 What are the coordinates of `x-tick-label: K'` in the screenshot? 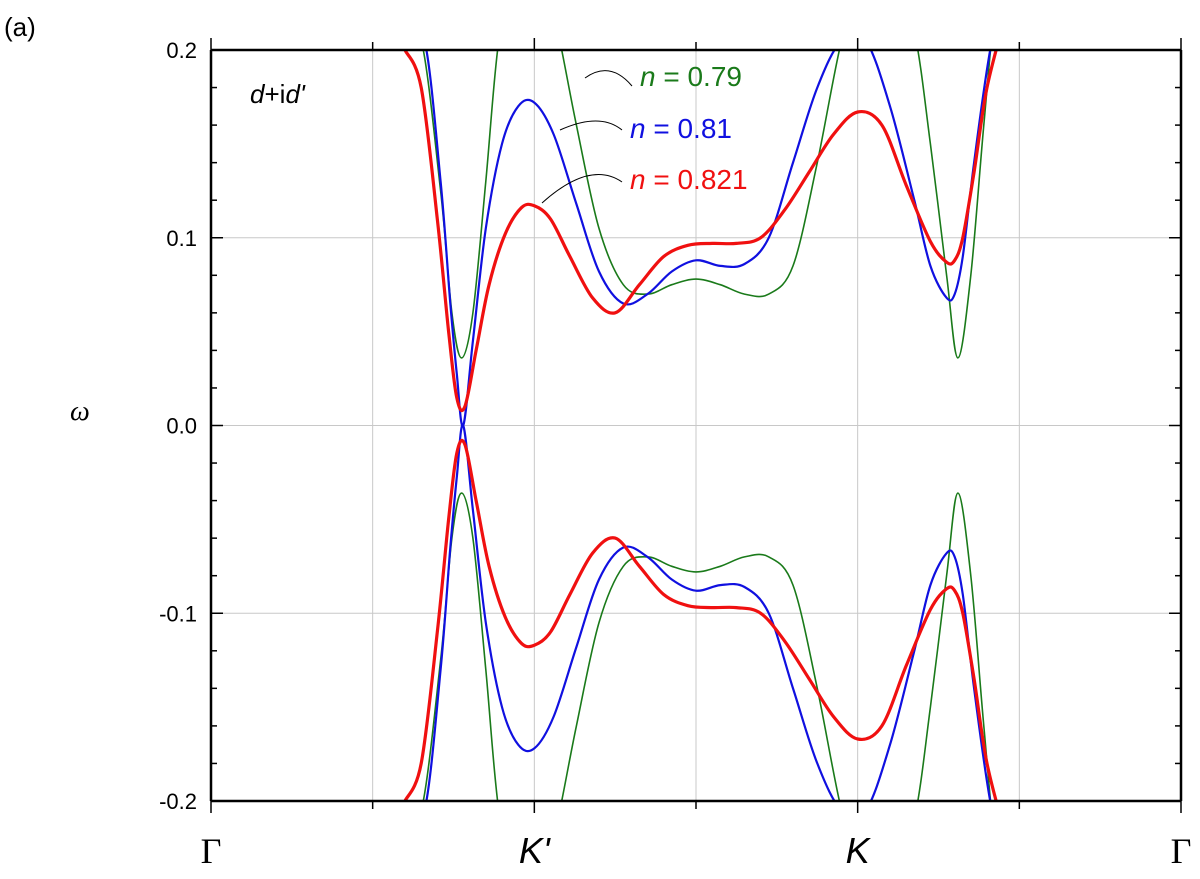 It's located at (535, 850).